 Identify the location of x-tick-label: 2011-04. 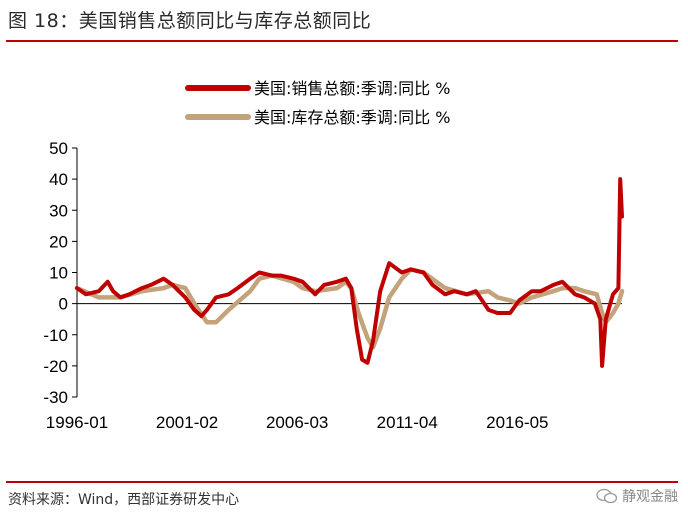
(407, 422).